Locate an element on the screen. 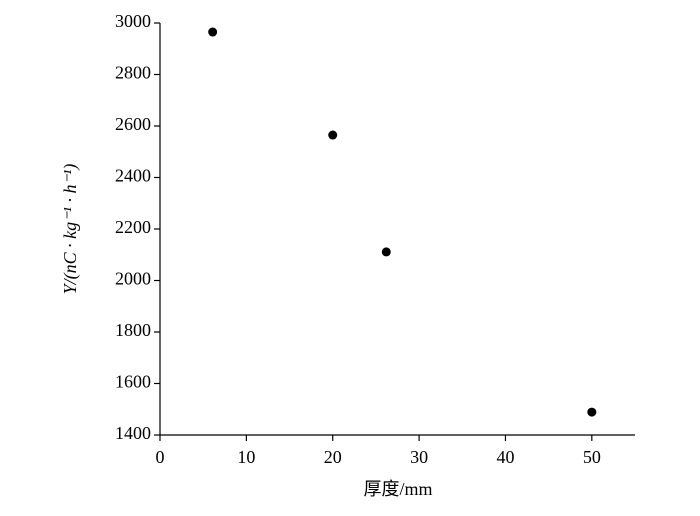  y-tick-label: 2000 is located at coordinates (133, 279).